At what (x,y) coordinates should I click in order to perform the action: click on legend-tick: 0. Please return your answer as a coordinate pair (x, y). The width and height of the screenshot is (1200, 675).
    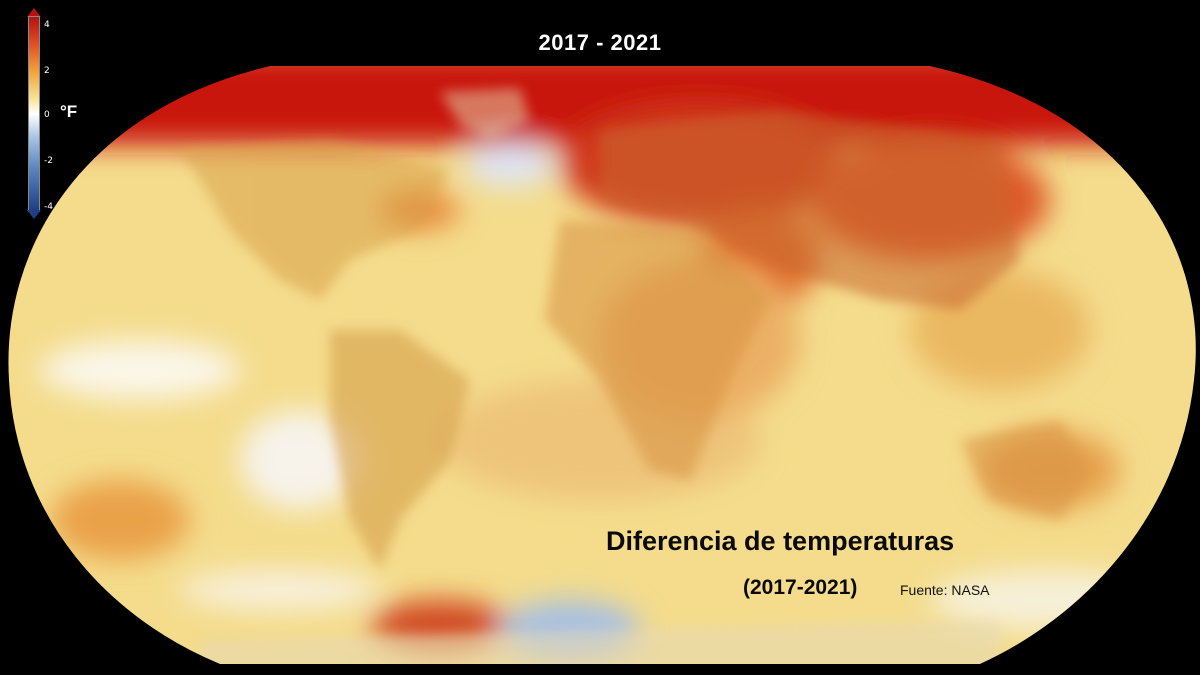
    Looking at the image, I should click on (47, 115).